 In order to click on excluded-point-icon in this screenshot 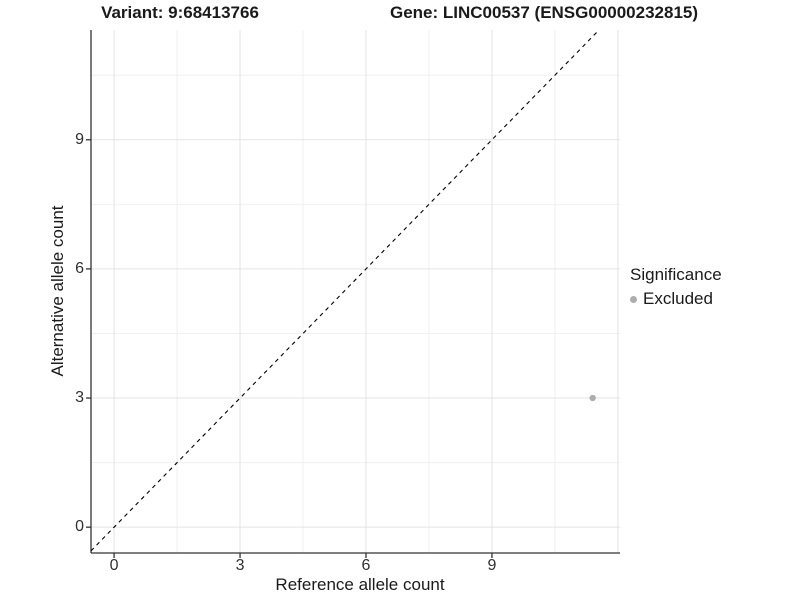, I will do `click(633, 299)`.